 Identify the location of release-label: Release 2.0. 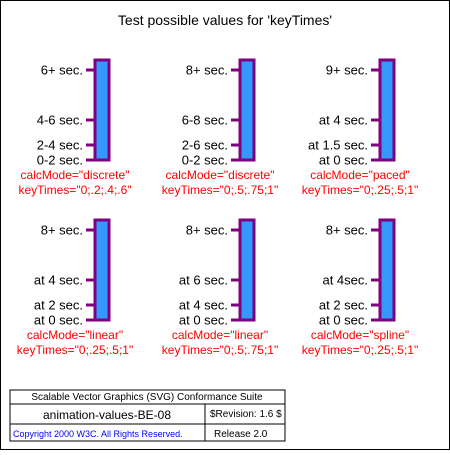
(241, 434).